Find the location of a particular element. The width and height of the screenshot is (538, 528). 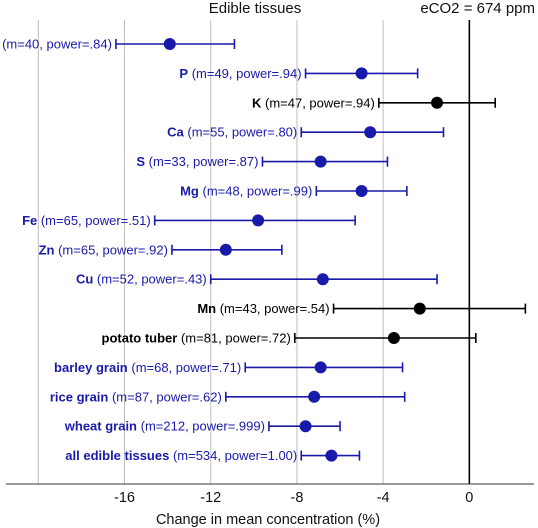

x-tick-label: -8 is located at coordinates (296, 498).